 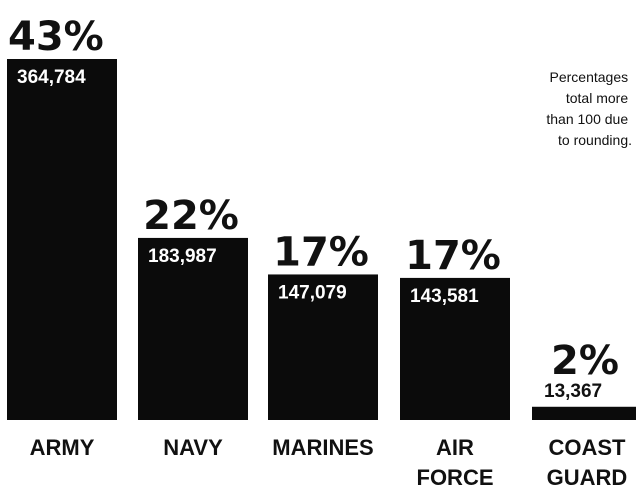 What do you see at coordinates (455, 447) in the screenshot?
I see `category-label: AIR` at bounding box center [455, 447].